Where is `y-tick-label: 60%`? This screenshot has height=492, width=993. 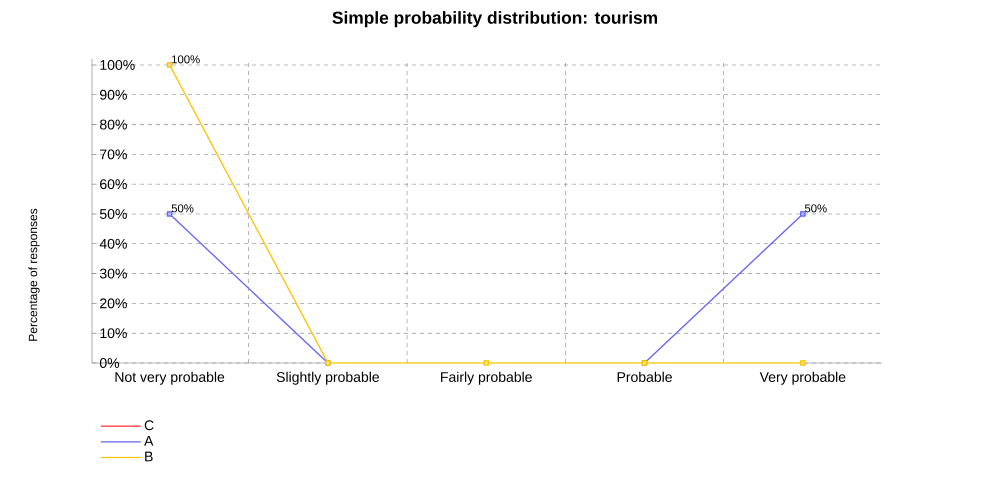
y-tick-label: 60% is located at coordinates (113, 184).